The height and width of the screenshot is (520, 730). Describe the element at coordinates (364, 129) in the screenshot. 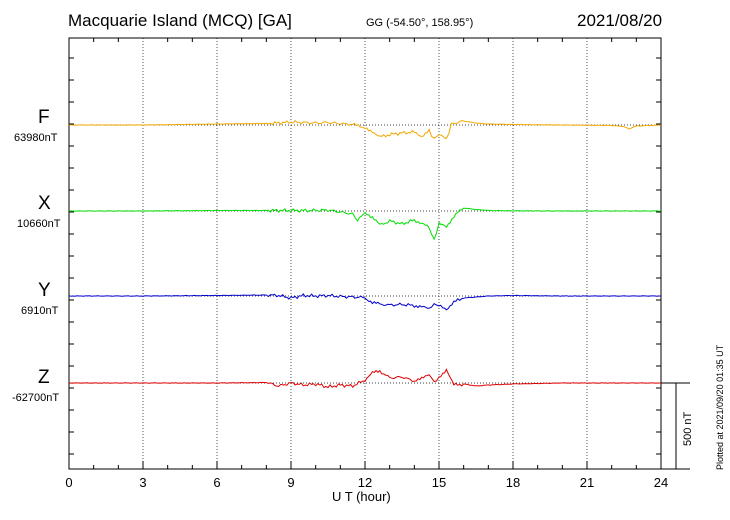

I see `series-line-F` at that location.